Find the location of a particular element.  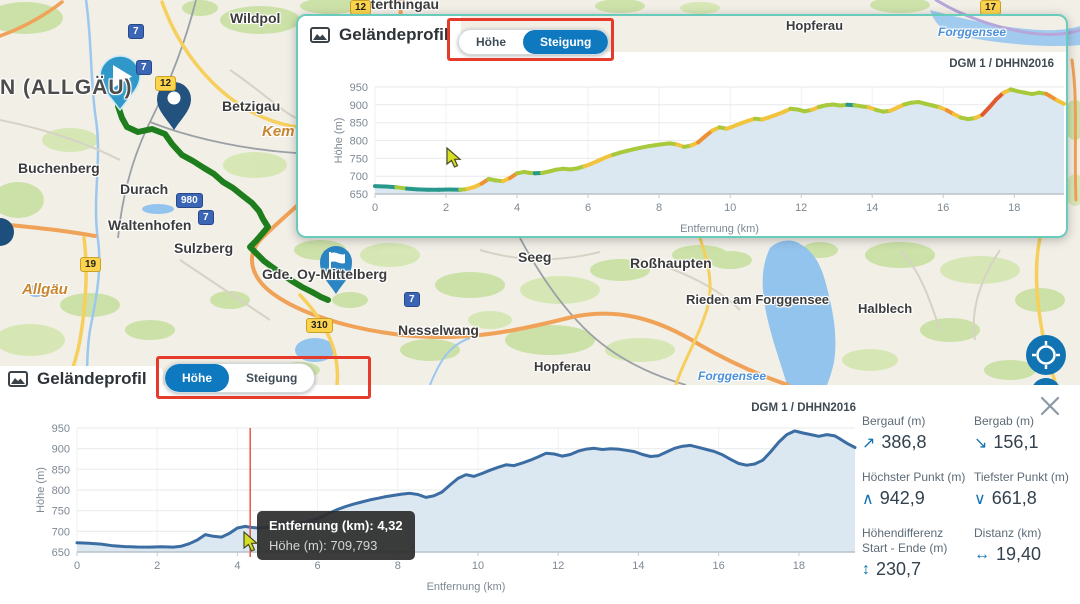

stat-arrow-down-right: Bergab (m) ↘ 156,1 is located at coordinates (1027, 433).